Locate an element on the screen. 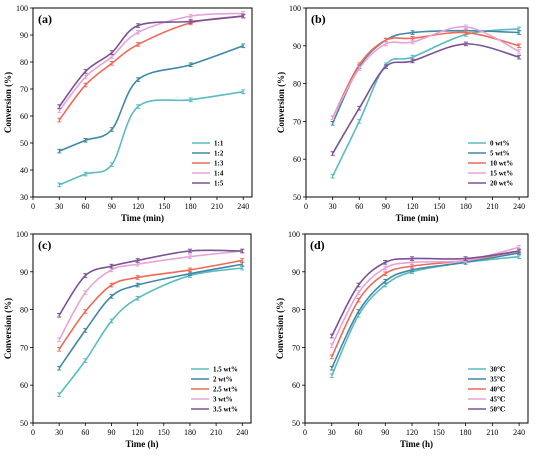 This screenshot has width=550, height=458. legend: 0 wt% 5 wt% 10 wt% 15 wt% 20 wt% is located at coordinates (490, 164).